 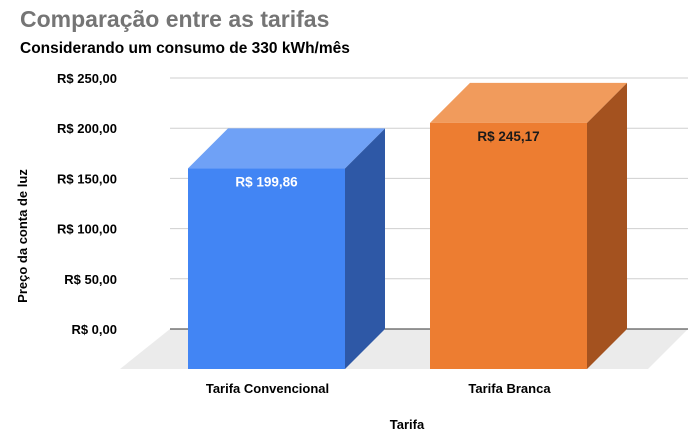 I want to click on x-axis-ticks: Tarifa Convencional Tarifa Branca, so click(x=378, y=388).